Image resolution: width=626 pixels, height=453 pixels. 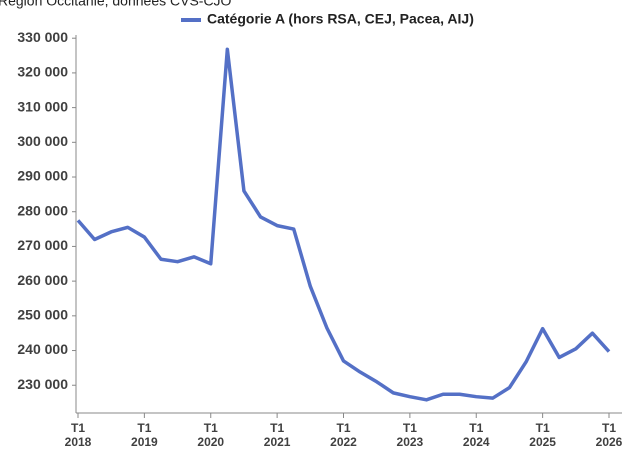 What do you see at coordinates (42, 315) in the screenshot?
I see `y-tick-label: 250 000` at bounding box center [42, 315].